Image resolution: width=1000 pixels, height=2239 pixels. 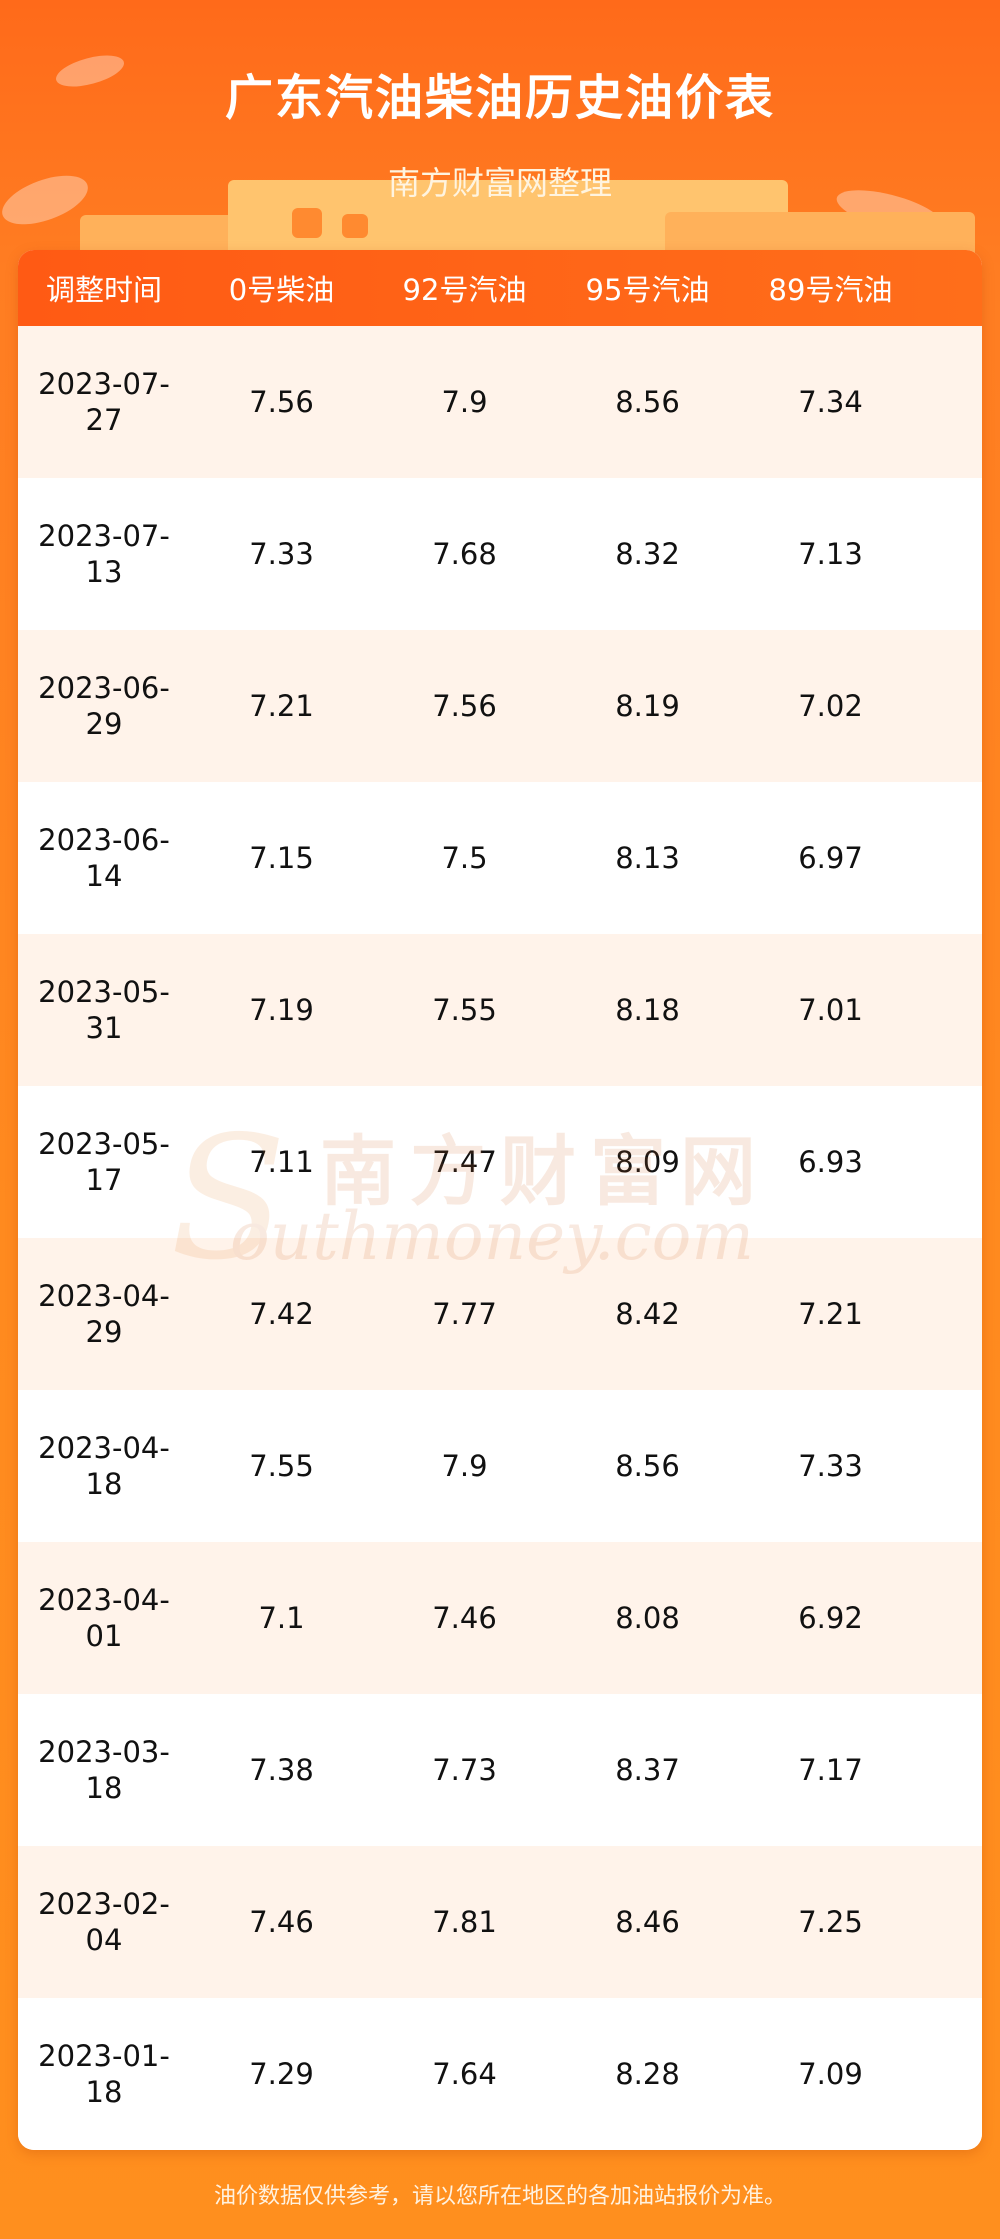 I want to click on cell-diesel-0: 7.42, so click(x=281, y=1314).